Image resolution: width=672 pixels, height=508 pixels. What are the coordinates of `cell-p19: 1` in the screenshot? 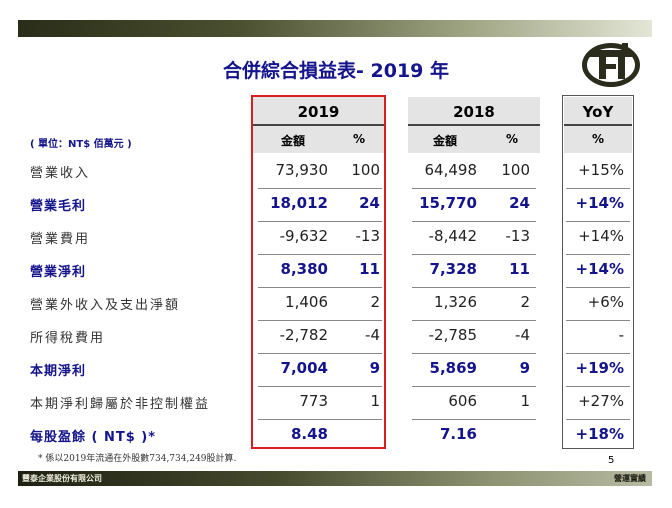 It's located at (375, 401).